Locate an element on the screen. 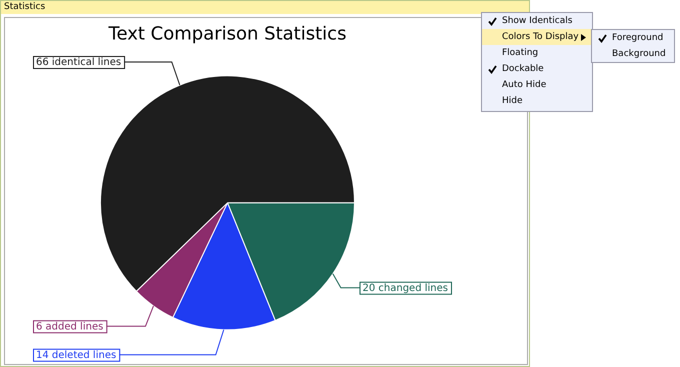 Image resolution: width=680 pixels, height=367 pixels. chart-title: Text Comparison Statistics is located at coordinates (227, 33).